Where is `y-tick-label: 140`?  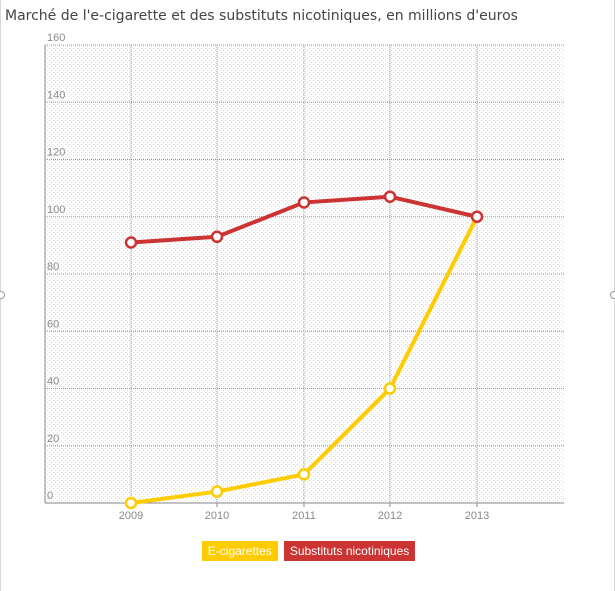
y-tick-label: 140 is located at coordinates (56, 95).